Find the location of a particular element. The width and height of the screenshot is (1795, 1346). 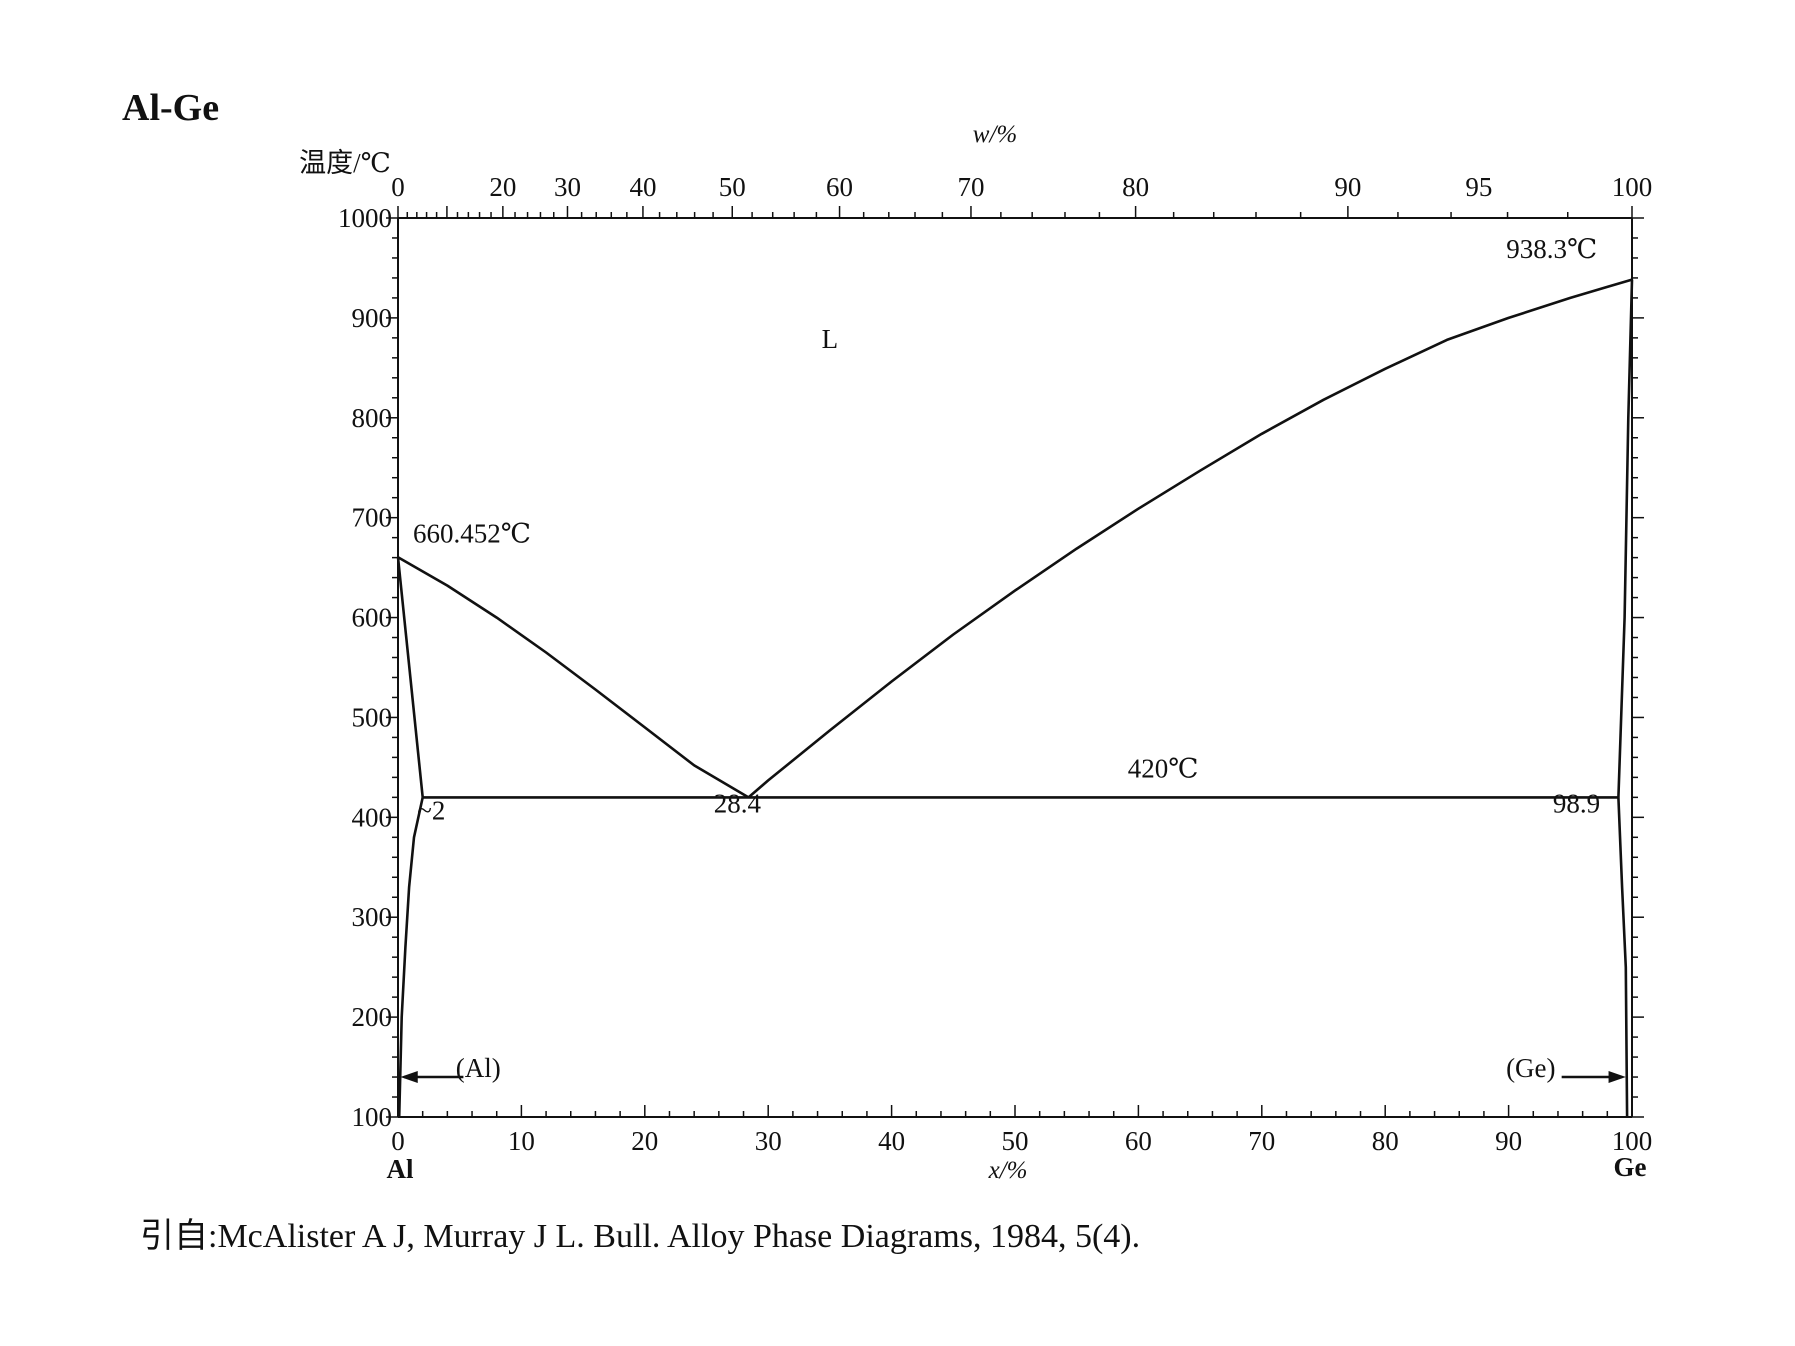

x2-tick-label: 40 is located at coordinates (642, 187).